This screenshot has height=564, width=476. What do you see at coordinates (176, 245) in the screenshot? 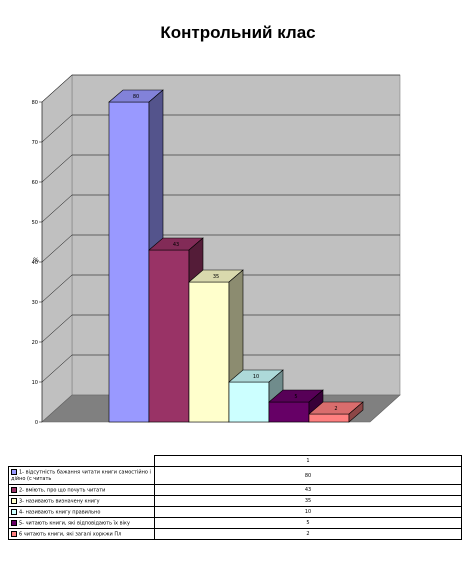
I see `data-label: 43` at bounding box center [176, 245].